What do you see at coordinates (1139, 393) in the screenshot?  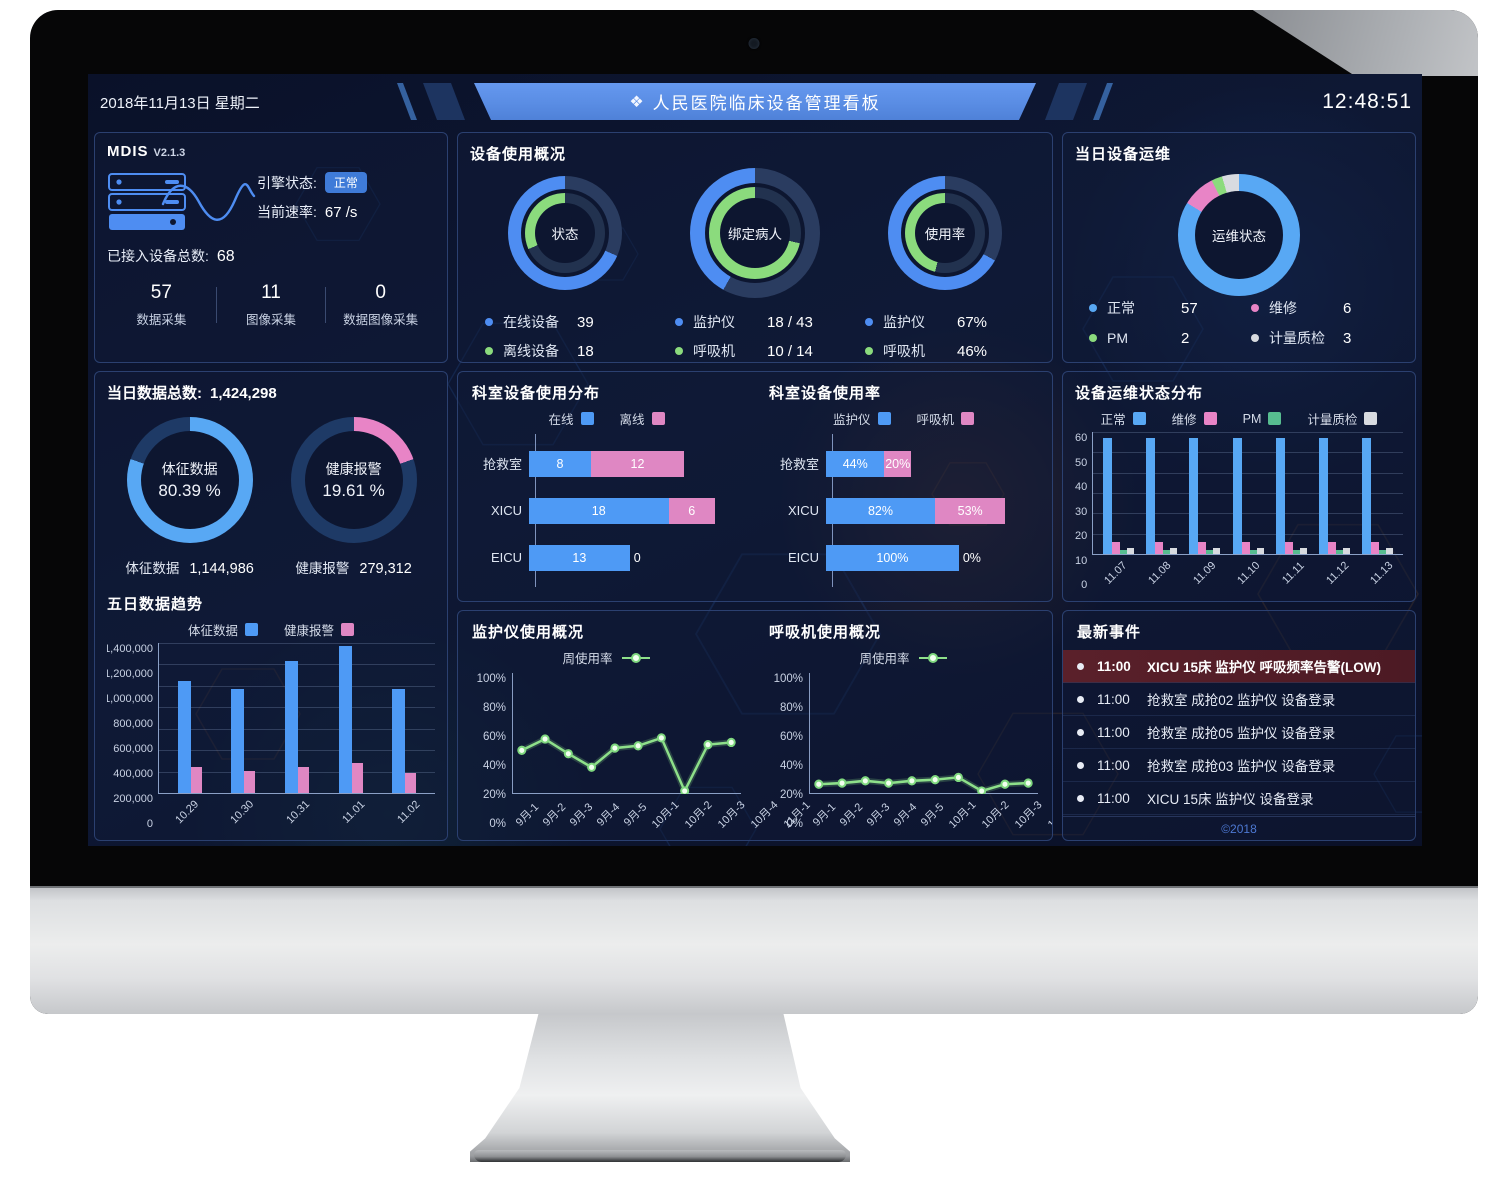 I see `panel-title: 设备运维状态分布` at bounding box center [1139, 393].